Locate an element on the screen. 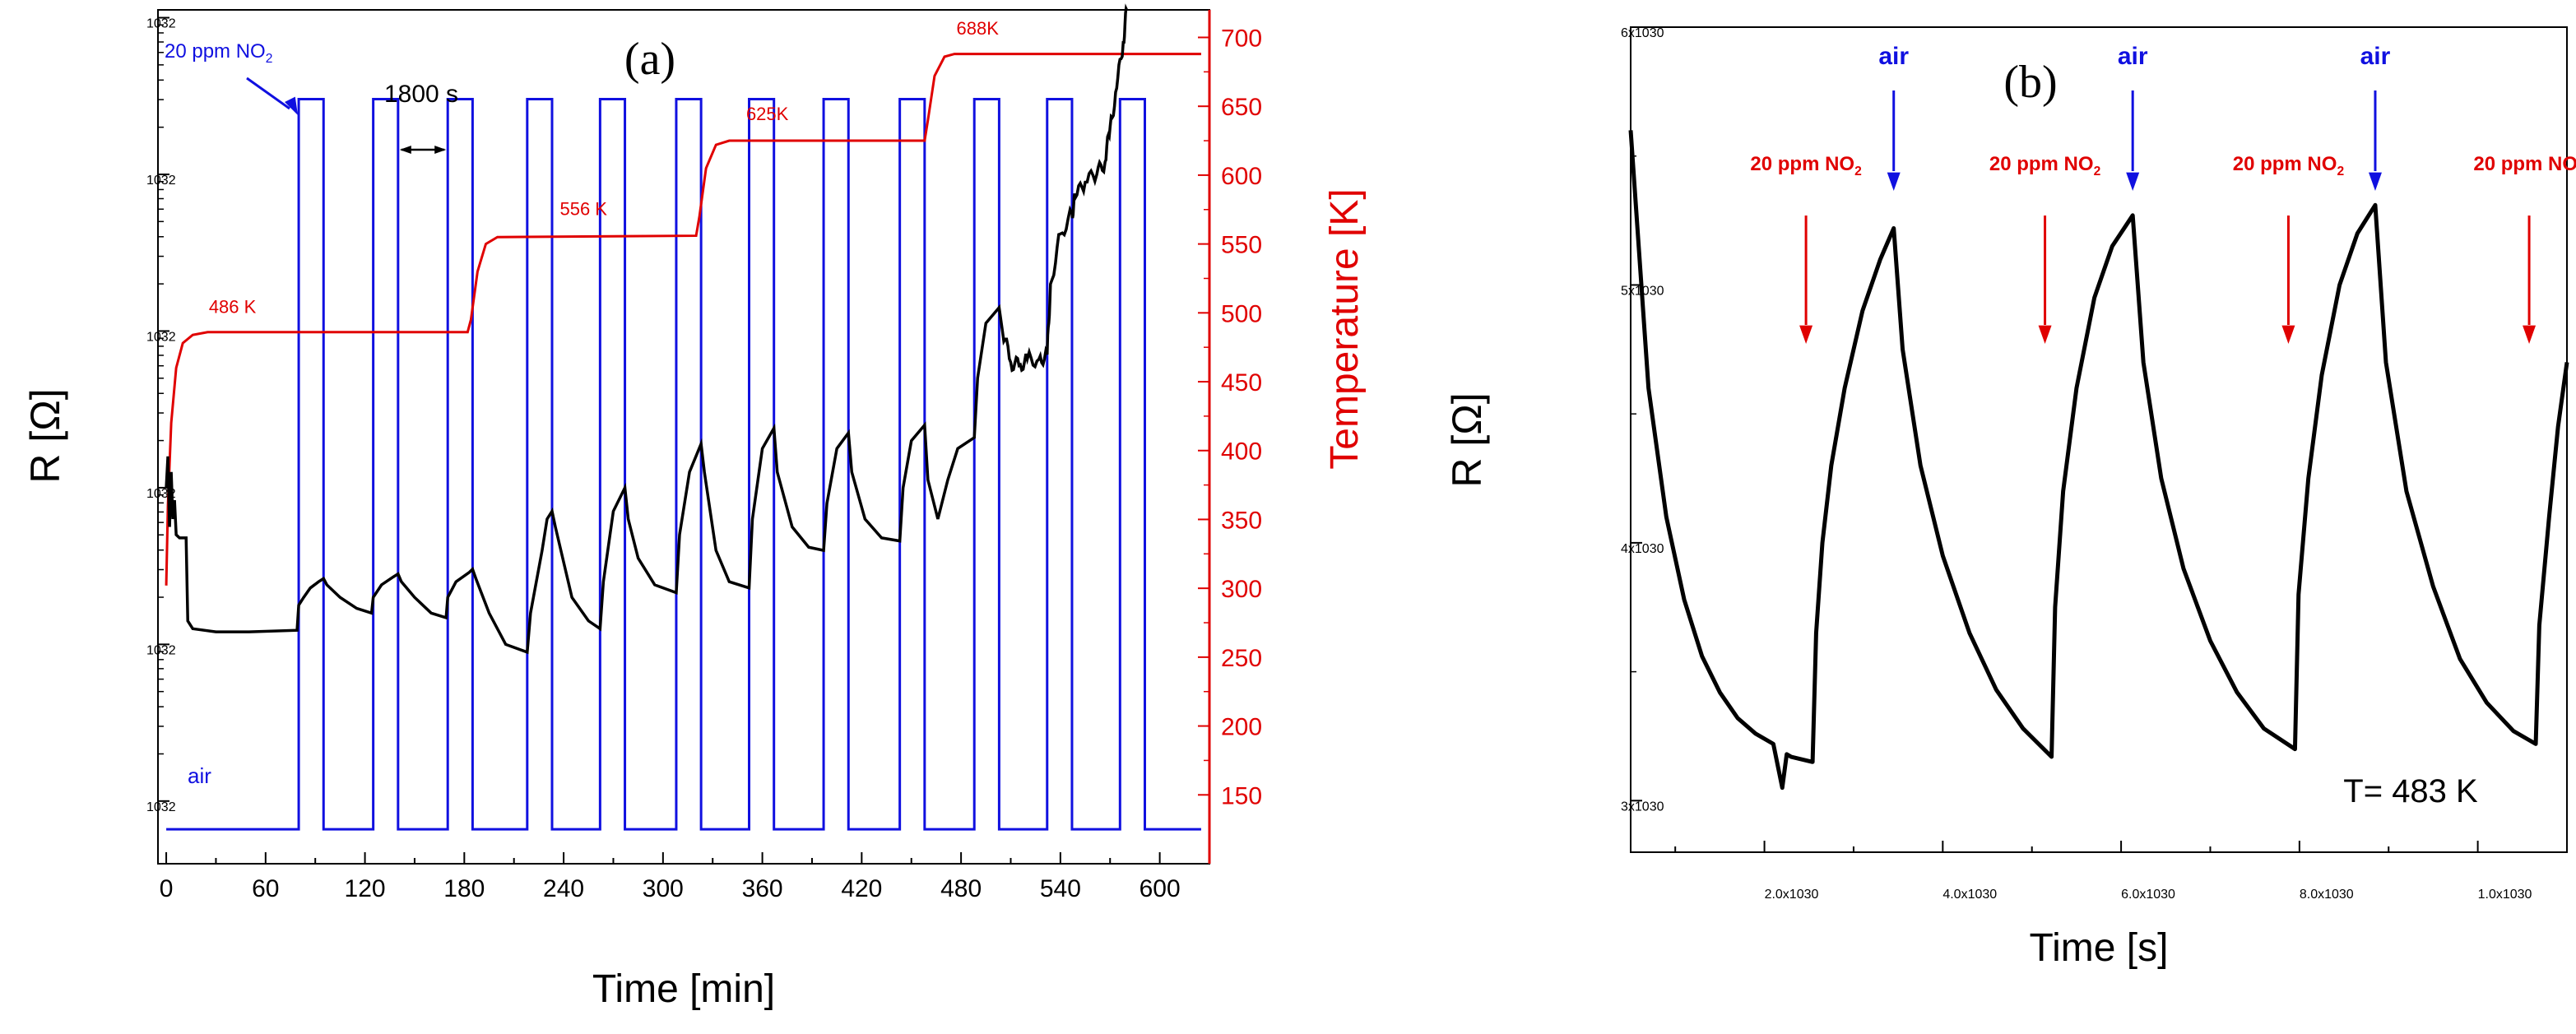 The image size is (2576, 1034). temperature-label-a: 688K is located at coordinates (979, 28).